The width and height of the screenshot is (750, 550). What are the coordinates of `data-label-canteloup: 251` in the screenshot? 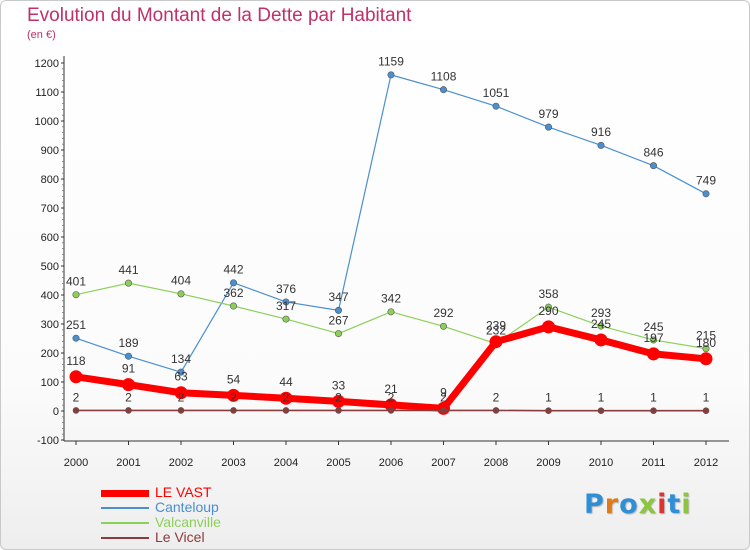 It's located at (76, 325).